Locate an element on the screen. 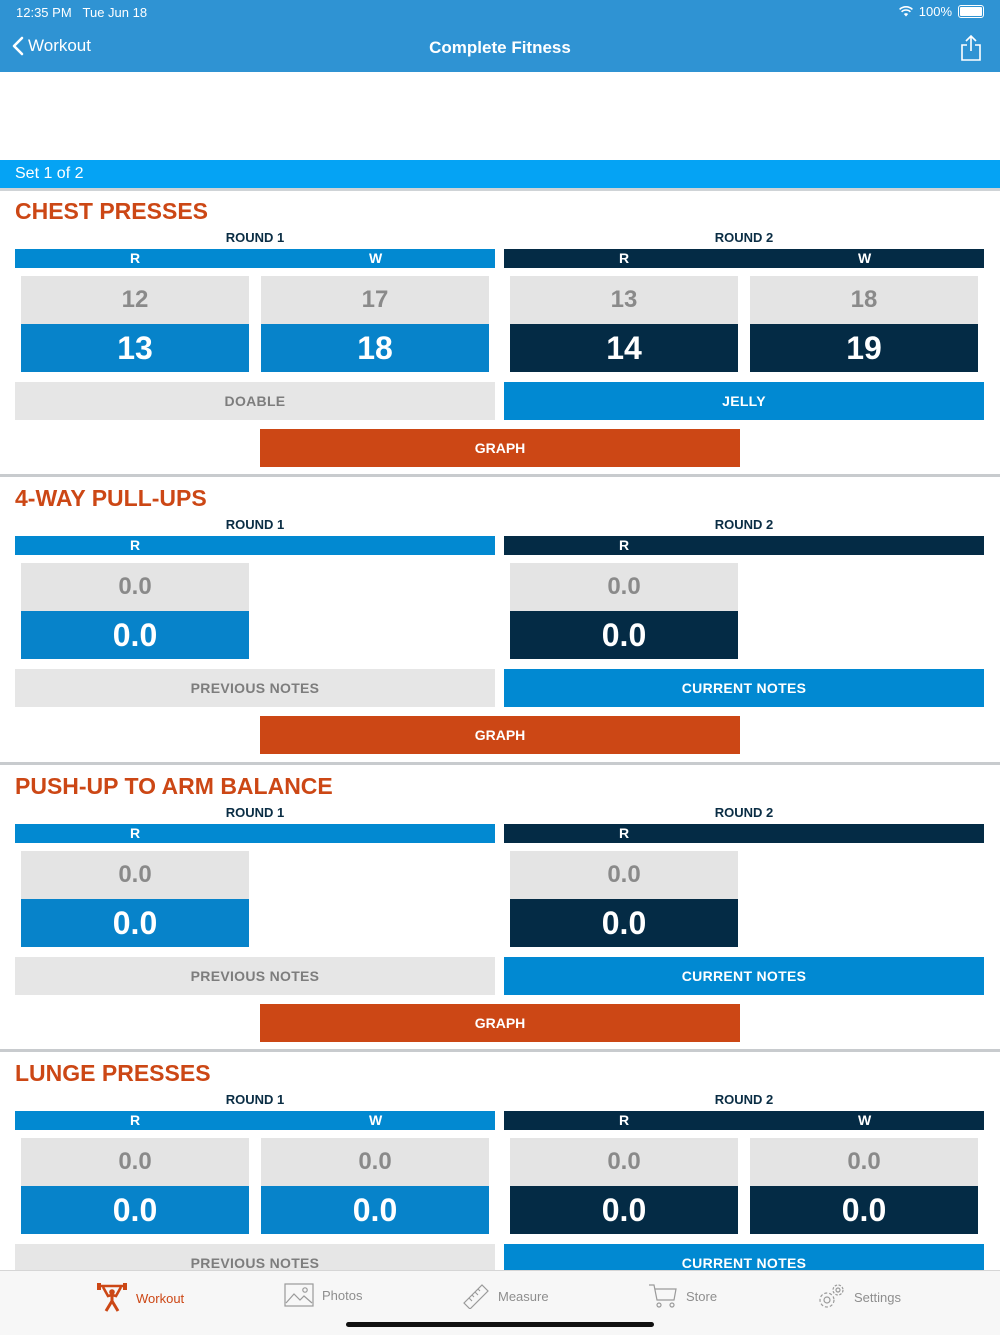 This screenshot has width=1000, height=1335. share-icon is located at coordinates (971, 47).